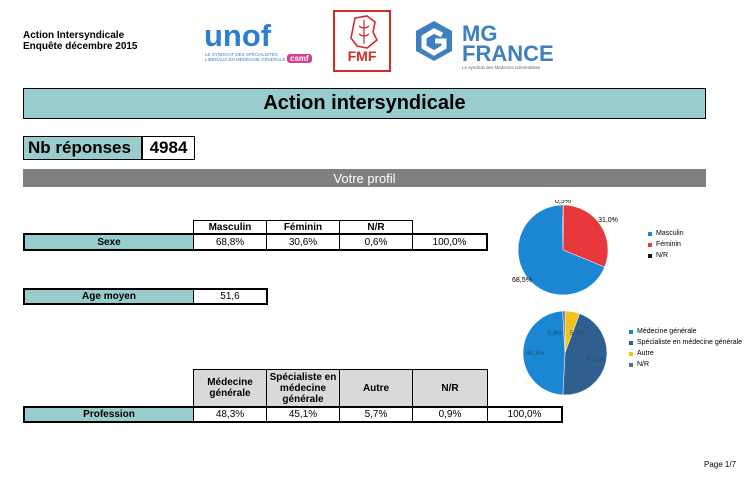  What do you see at coordinates (720, 464) in the screenshot?
I see `page-number: Page 1/7` at bounding box center [720, 464].